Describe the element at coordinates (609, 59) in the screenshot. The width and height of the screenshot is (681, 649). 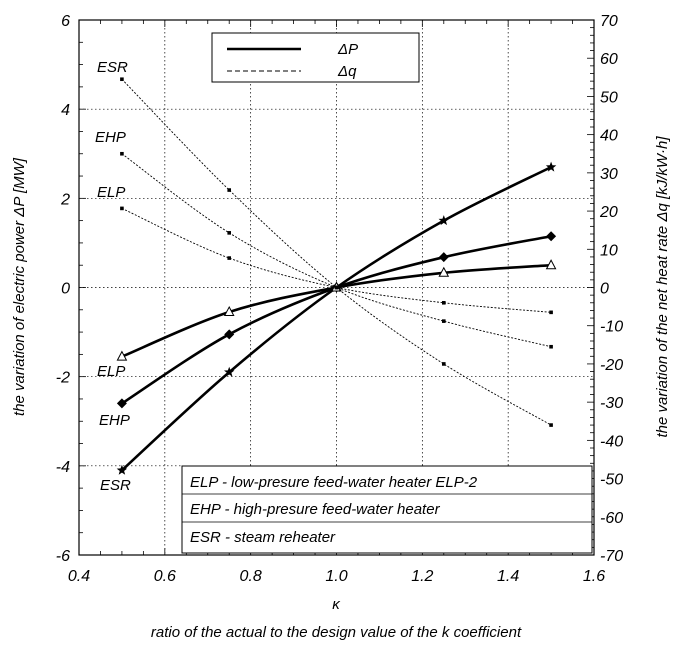
I see `y-right-tick-label: 60` at that location.